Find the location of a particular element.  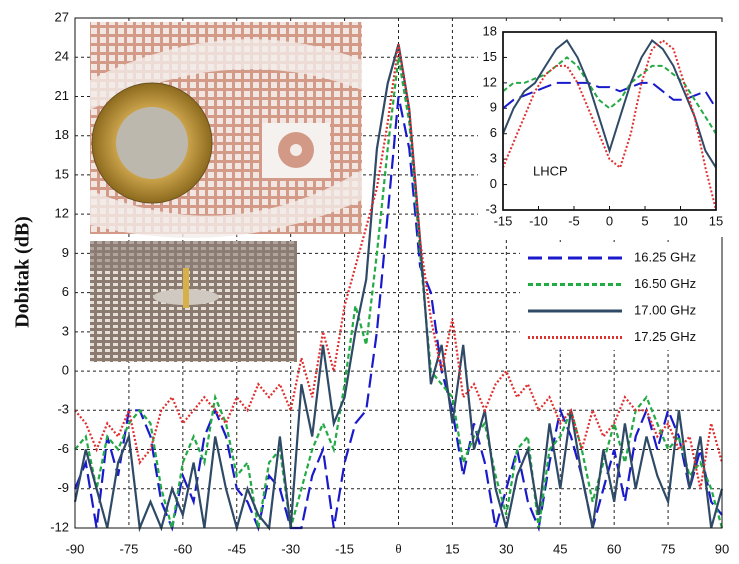

legend-label: 17.25 GHz is located at coordinates (665, 336).